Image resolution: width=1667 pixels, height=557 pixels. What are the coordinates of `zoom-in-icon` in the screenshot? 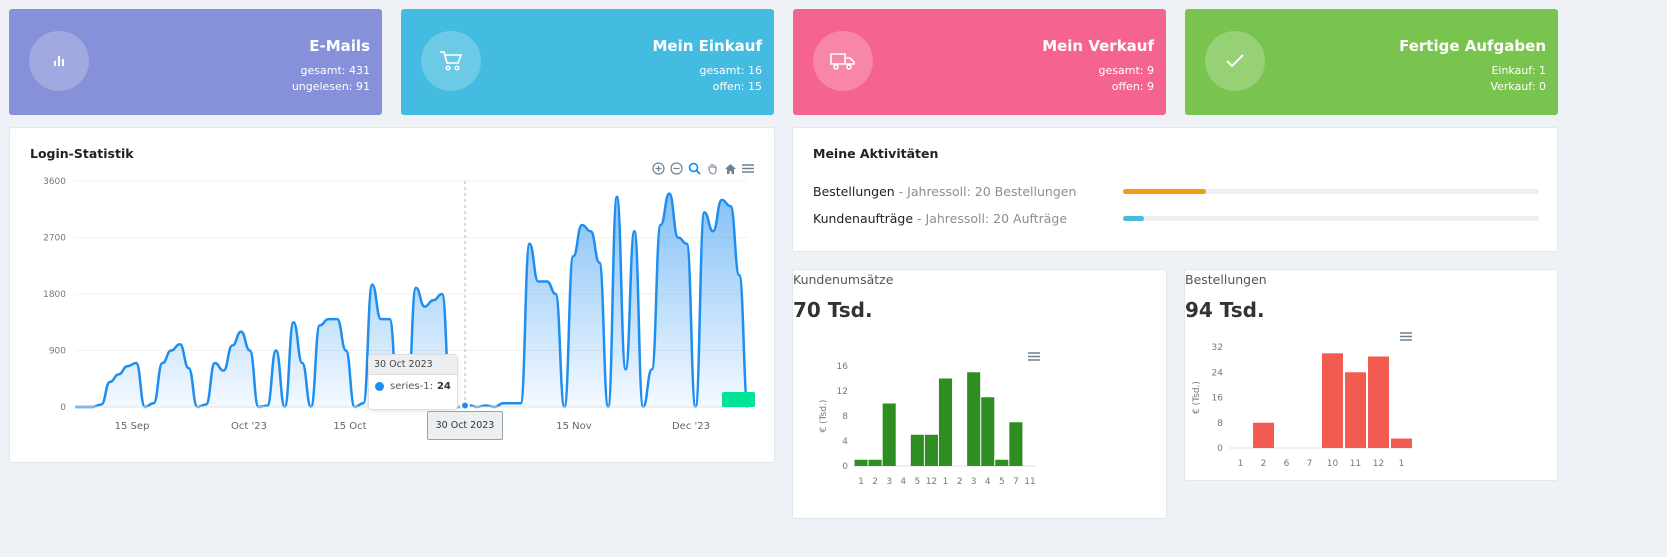 It's located at (658, 168).